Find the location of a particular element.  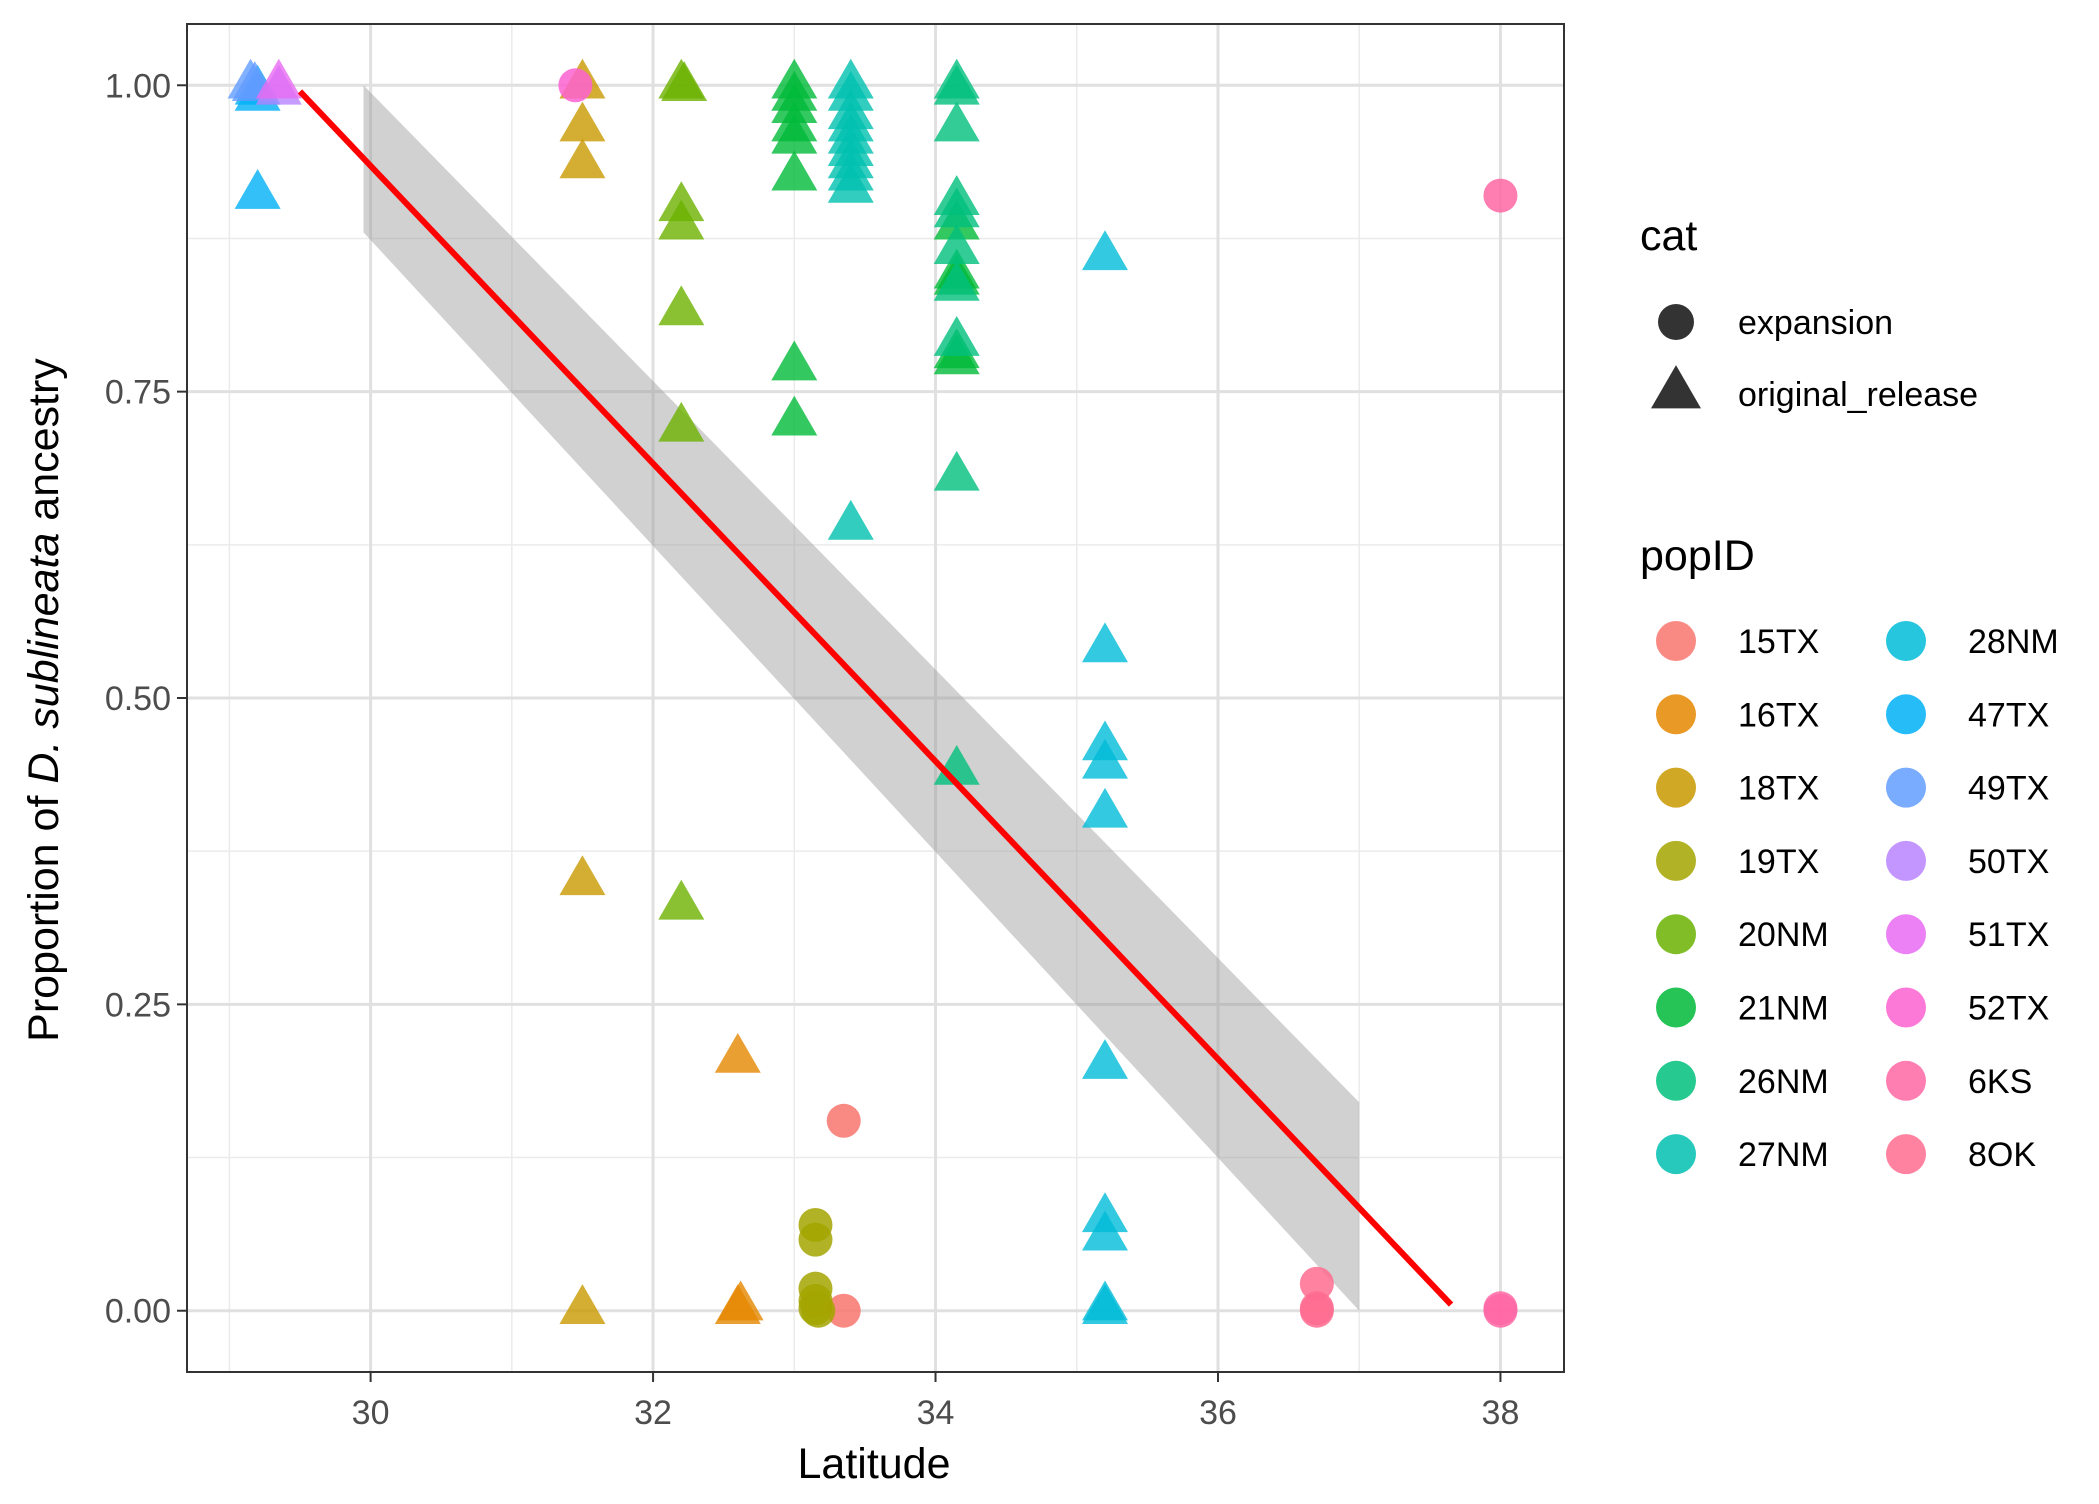

legend-pop-label-52TX: 52TX is located at coordinates (2008, 1009).